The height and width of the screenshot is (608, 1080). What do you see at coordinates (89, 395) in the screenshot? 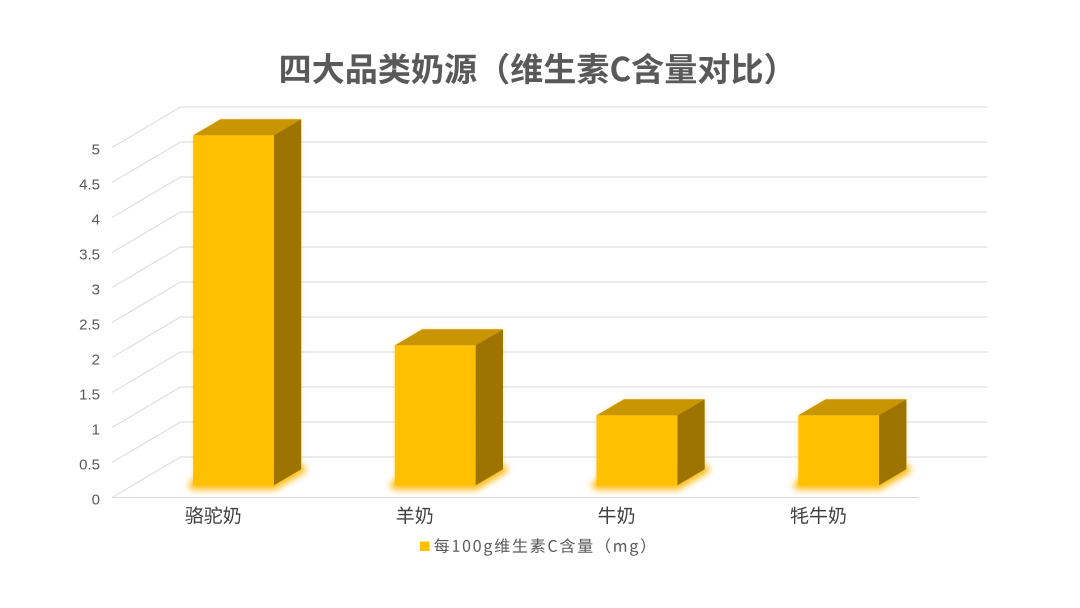
I see `svg-text: 1.5` at bounding box center [89, 395].